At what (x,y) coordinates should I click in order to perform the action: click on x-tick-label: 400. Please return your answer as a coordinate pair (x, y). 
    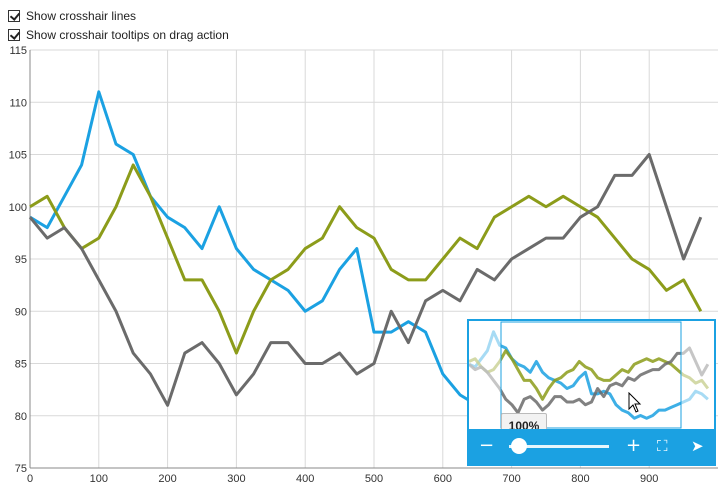
    Looking at the image, I should click on (305, 479).